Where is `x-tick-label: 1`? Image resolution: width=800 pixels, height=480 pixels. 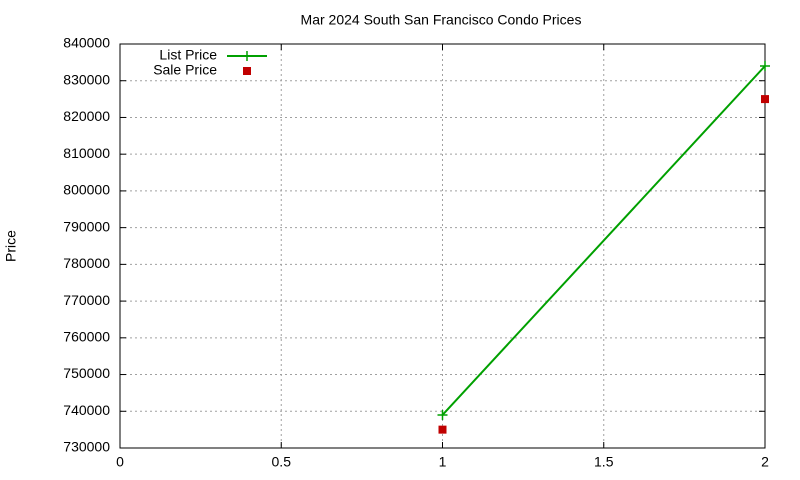 x-tick-label: 1 is located at coordinates (443, 462).